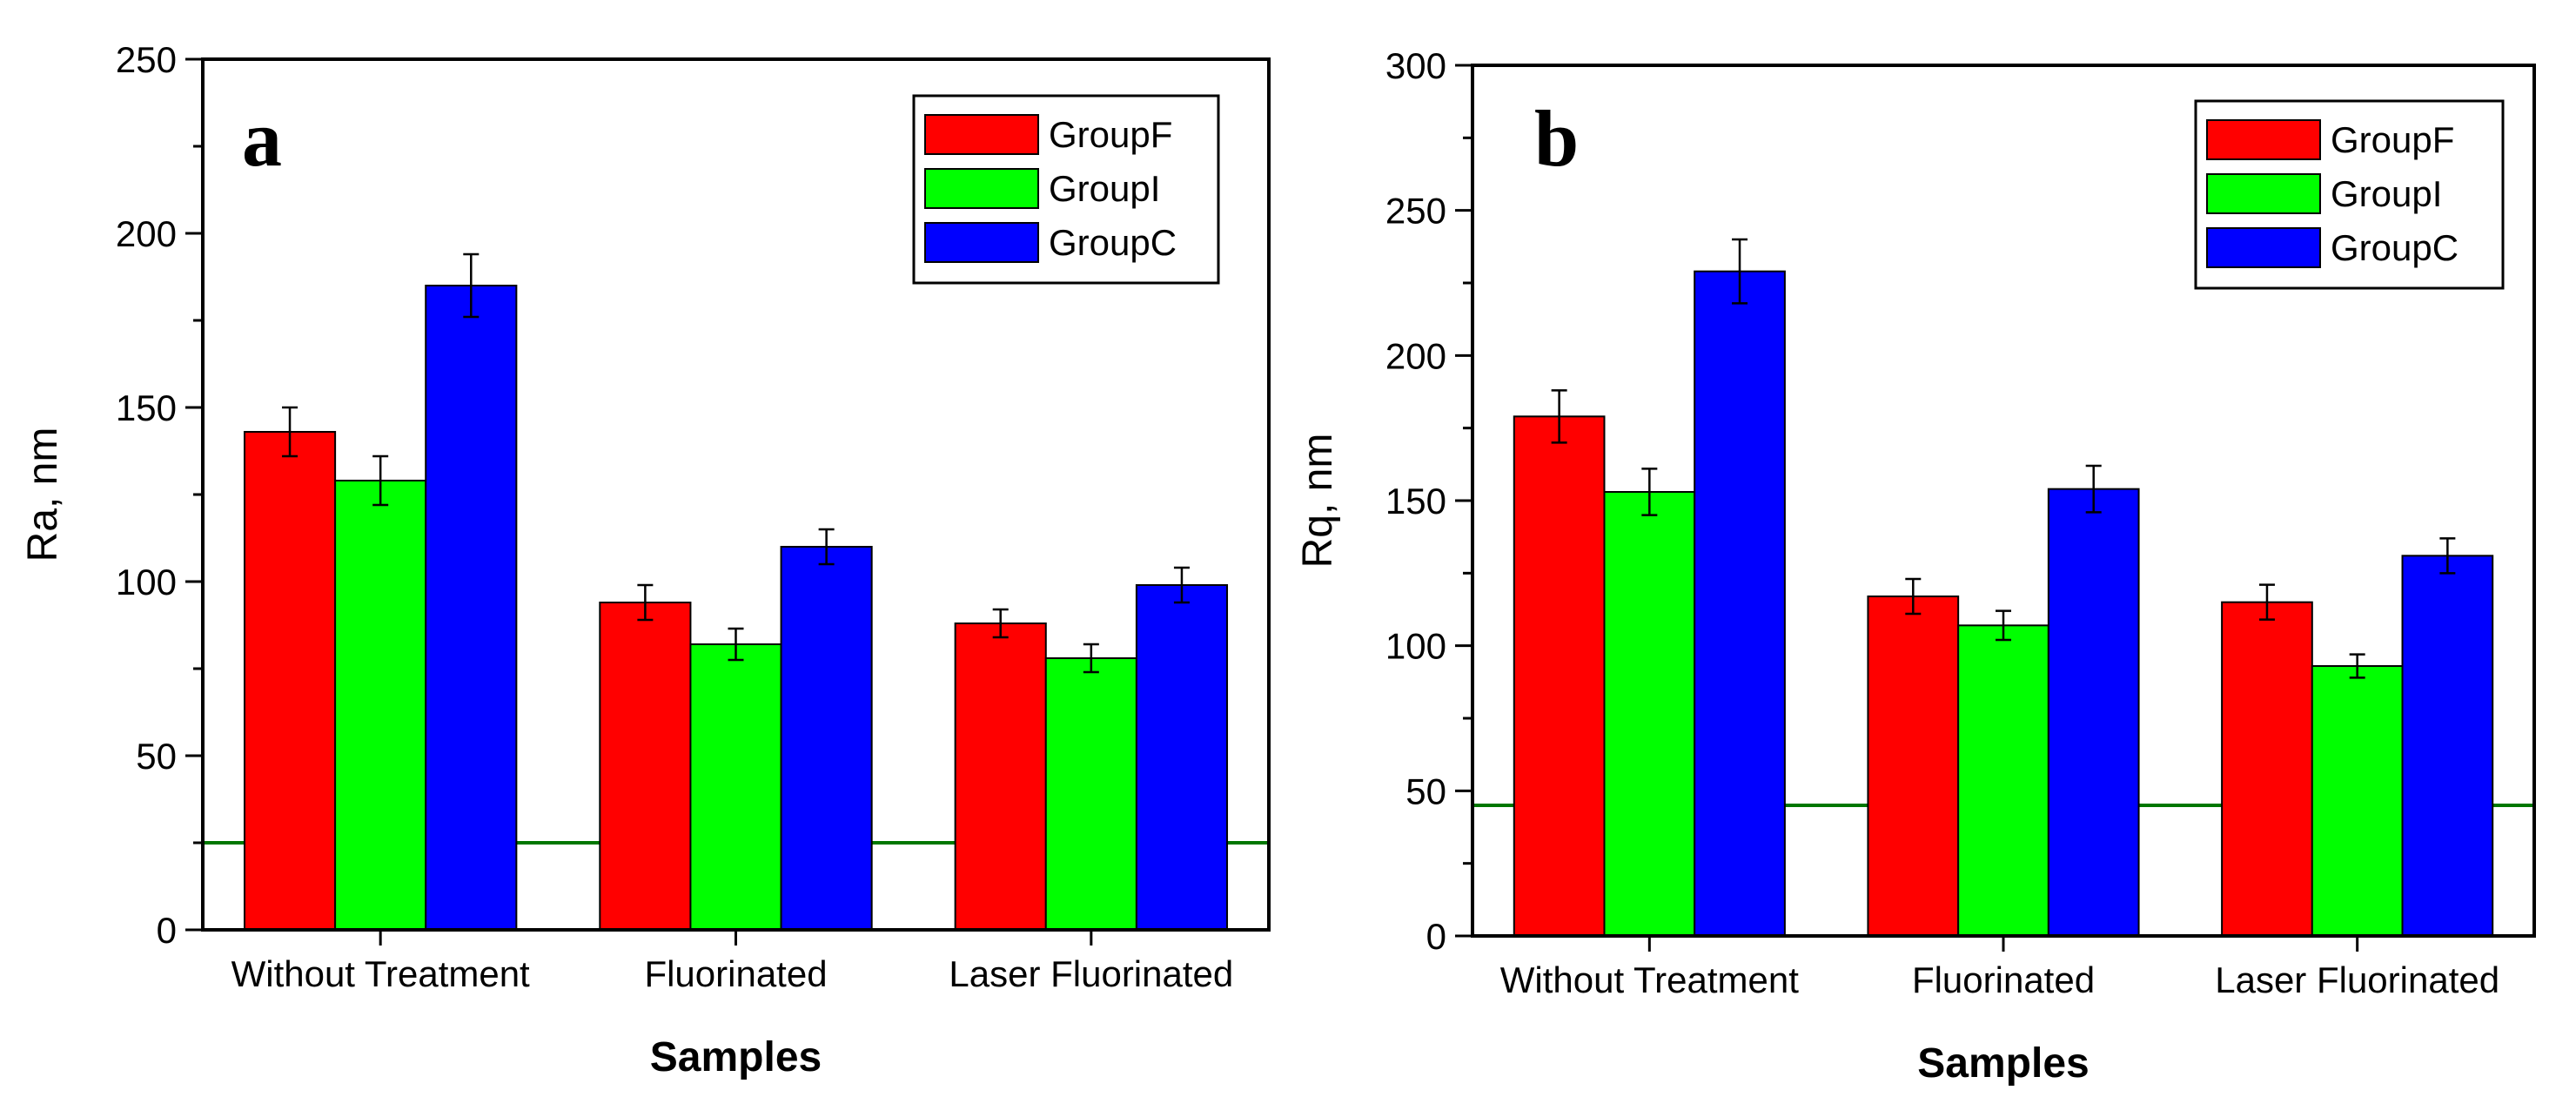  Describe the element at coordinates (1318, 502) in the screenshot. I see `y-axis-title: Rq, nm` at that location.